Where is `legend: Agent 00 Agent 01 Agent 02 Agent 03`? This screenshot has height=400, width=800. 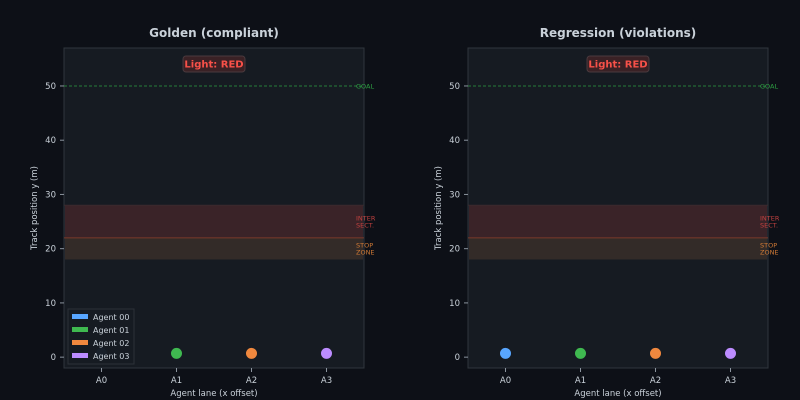
legend: Agent 00 Agent 01 Agent 02 Agent 03 is located at coordinates (101, 336).